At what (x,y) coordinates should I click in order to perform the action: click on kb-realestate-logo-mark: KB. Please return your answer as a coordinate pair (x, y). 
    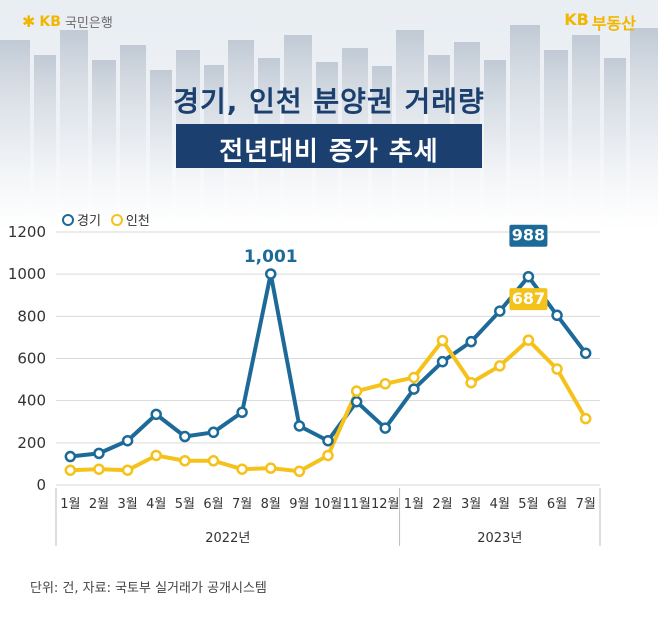
    Looking at the image, I should click on (576, 19).